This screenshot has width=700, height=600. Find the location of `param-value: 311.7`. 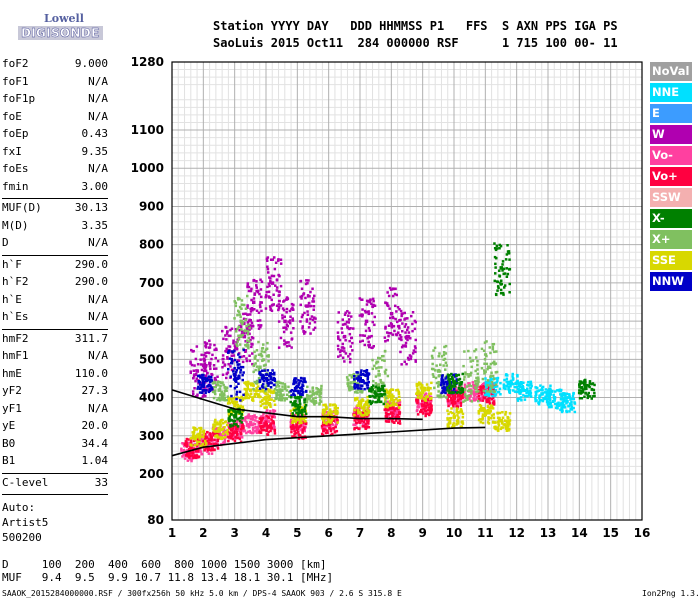

param-value: 311.7 is located at coordinates (91, 338).